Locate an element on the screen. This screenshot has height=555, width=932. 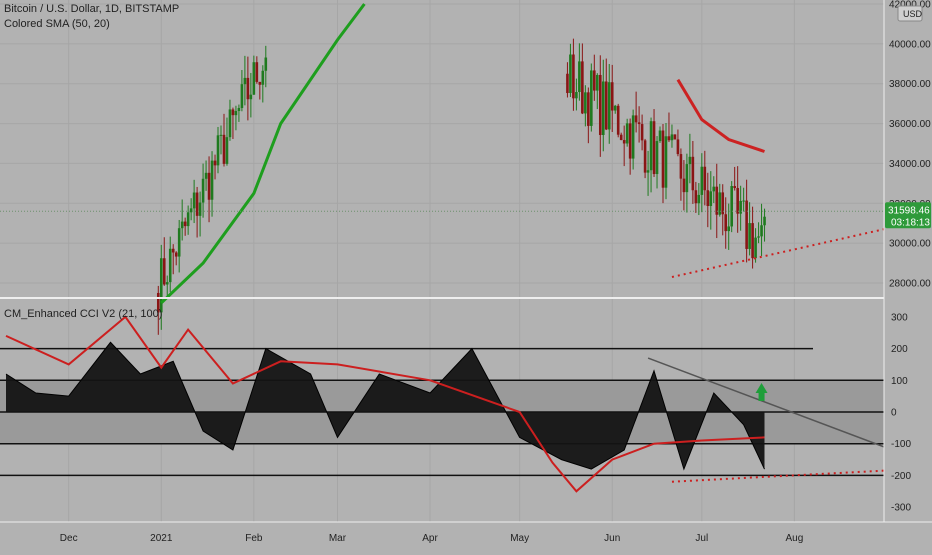
time-tick-label: Feb is located at coordinates (254, 538).